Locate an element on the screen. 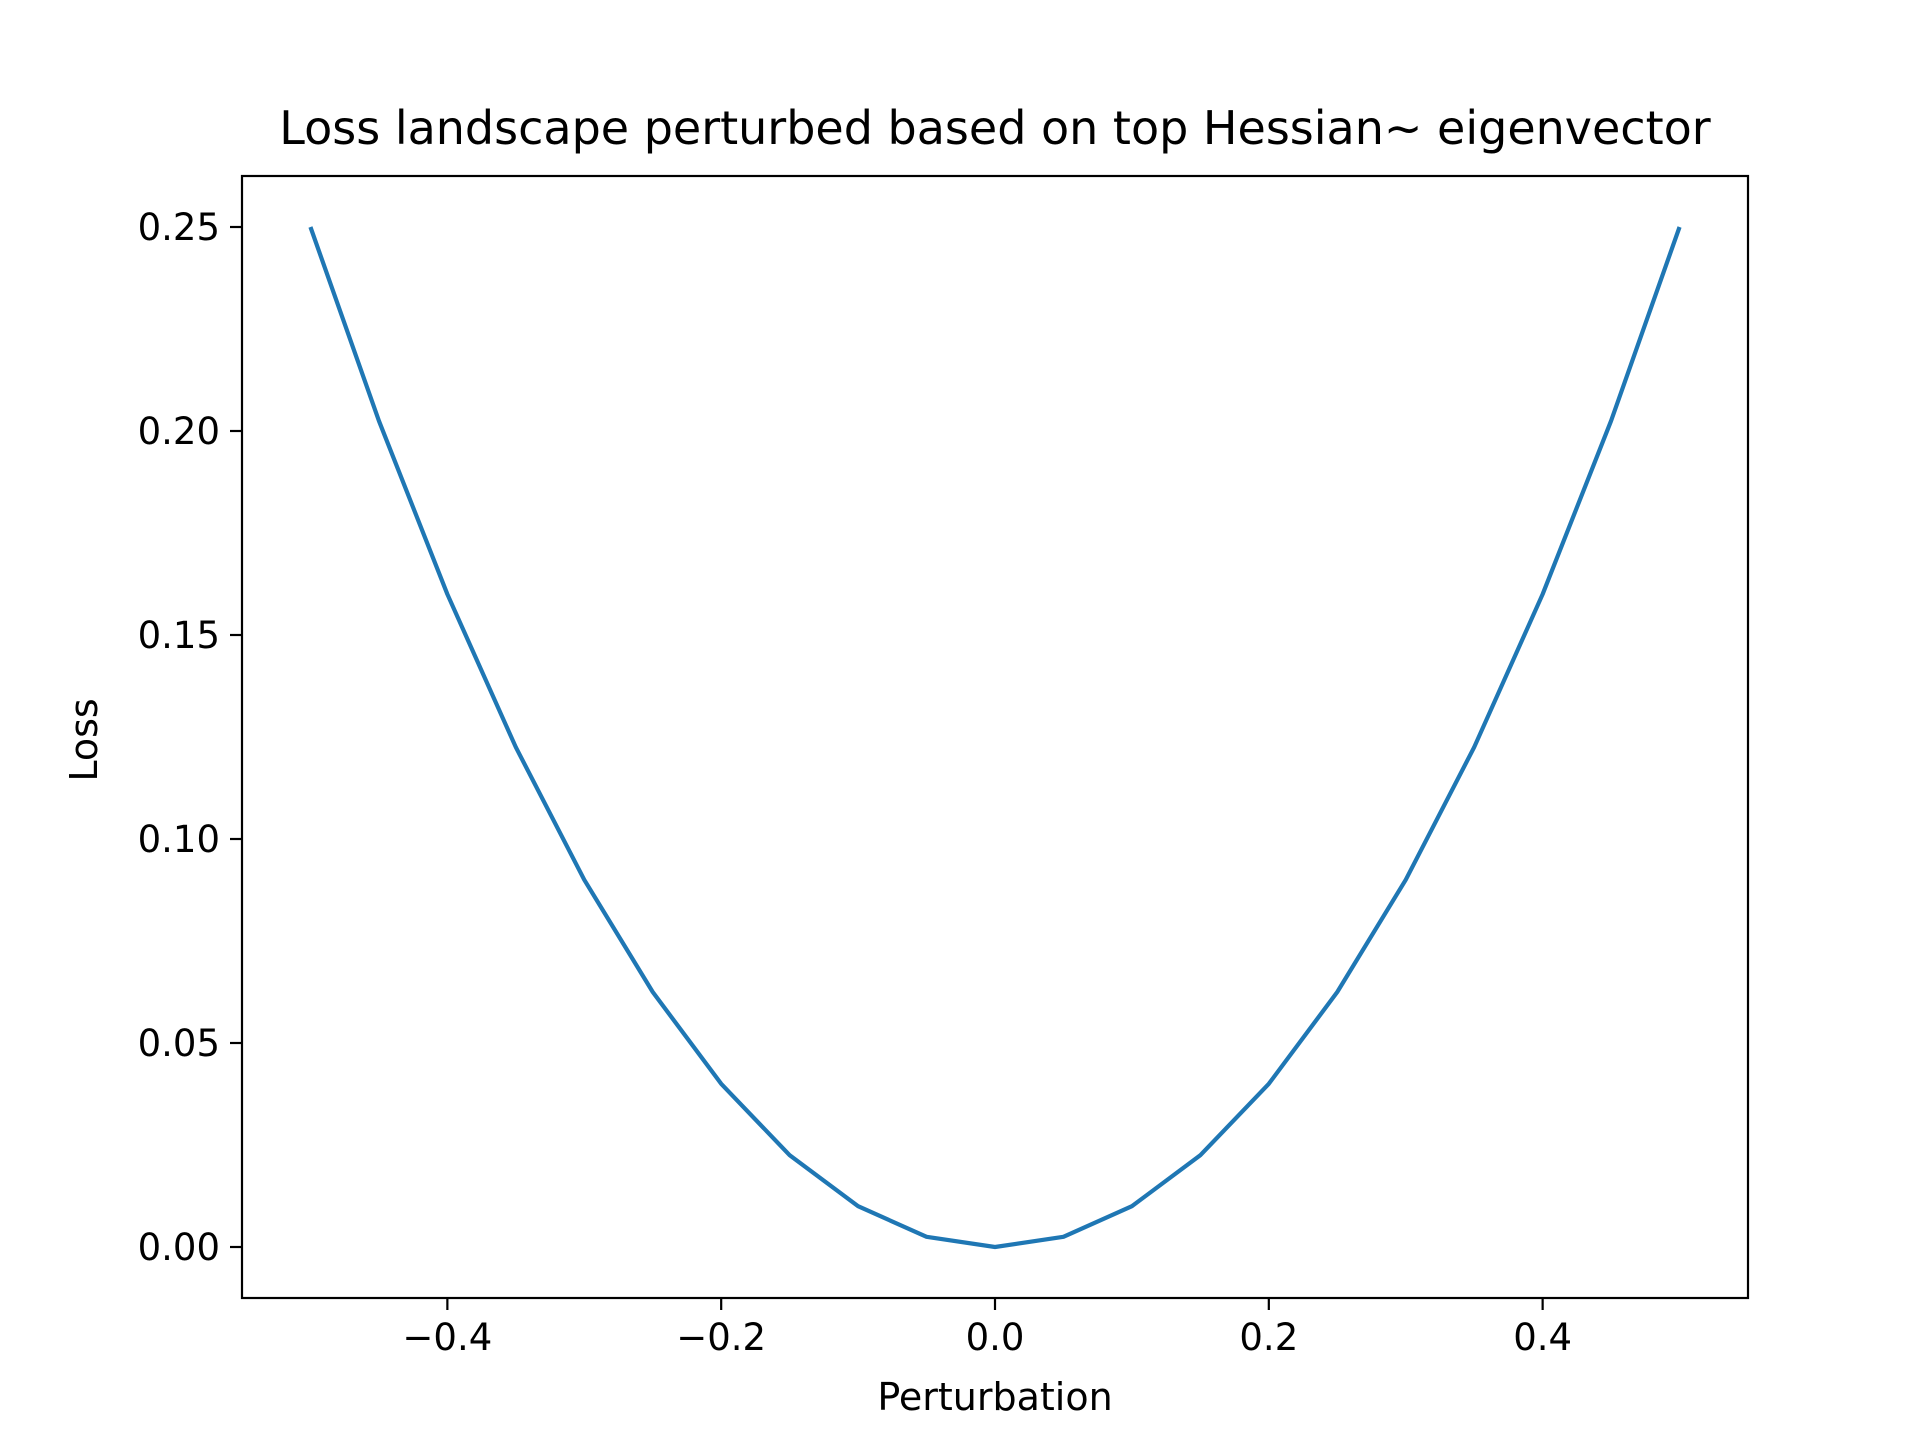 Image resolution: width=1920 pixels, height=1440 pixels. y-tick-label: 0.10 is located at coordinates (179, 839).